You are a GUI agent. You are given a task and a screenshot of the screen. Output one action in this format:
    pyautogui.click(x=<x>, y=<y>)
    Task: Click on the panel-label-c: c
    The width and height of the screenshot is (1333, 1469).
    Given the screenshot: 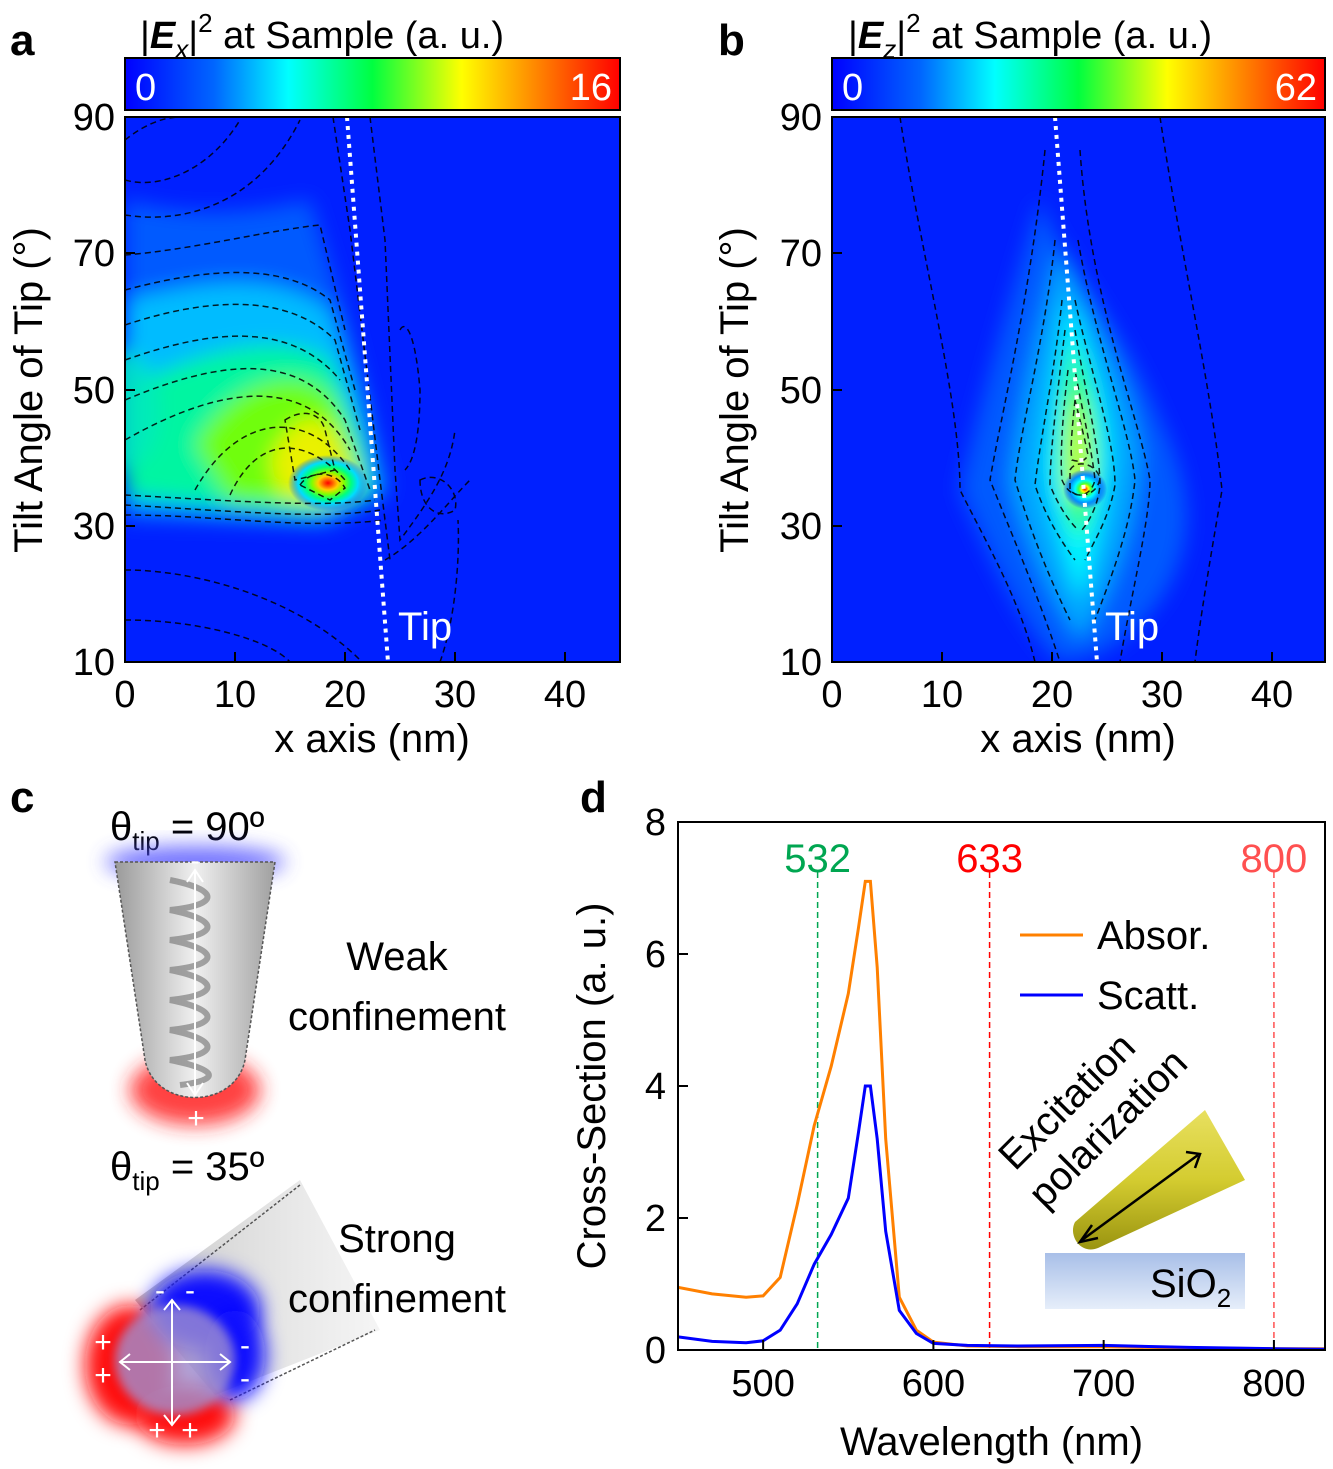 What is the action you would take?
    pyautogui.click(x=22, y=797)
    